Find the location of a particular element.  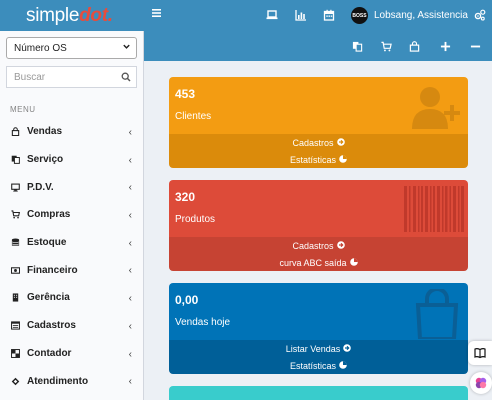

book-icon is located at coordinates (480, 353).